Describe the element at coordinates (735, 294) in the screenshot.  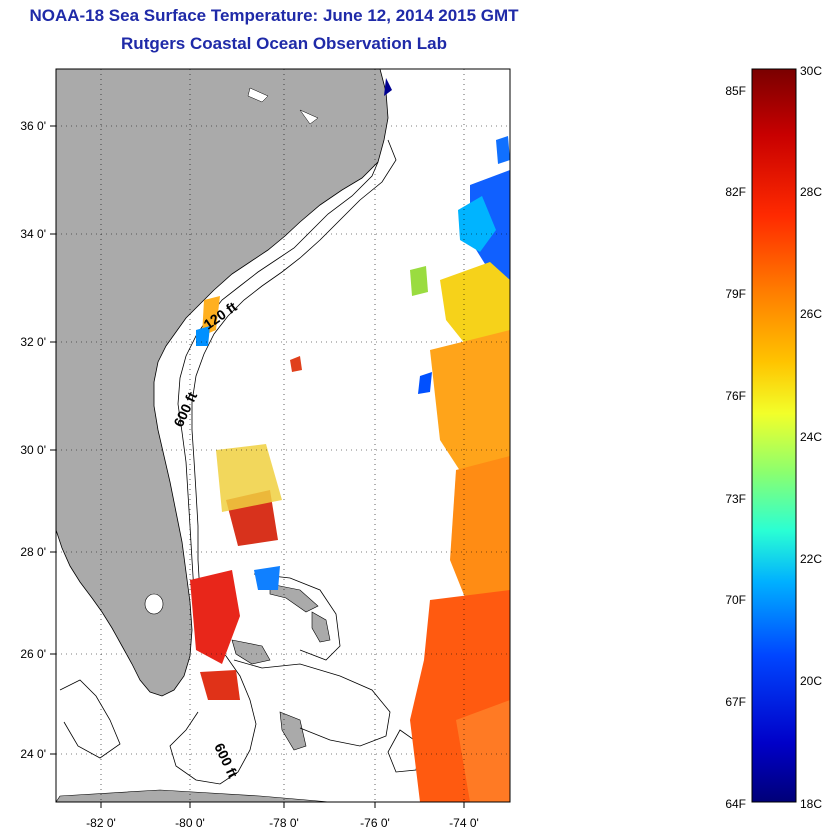
I see `f-label: 79F` at that location.